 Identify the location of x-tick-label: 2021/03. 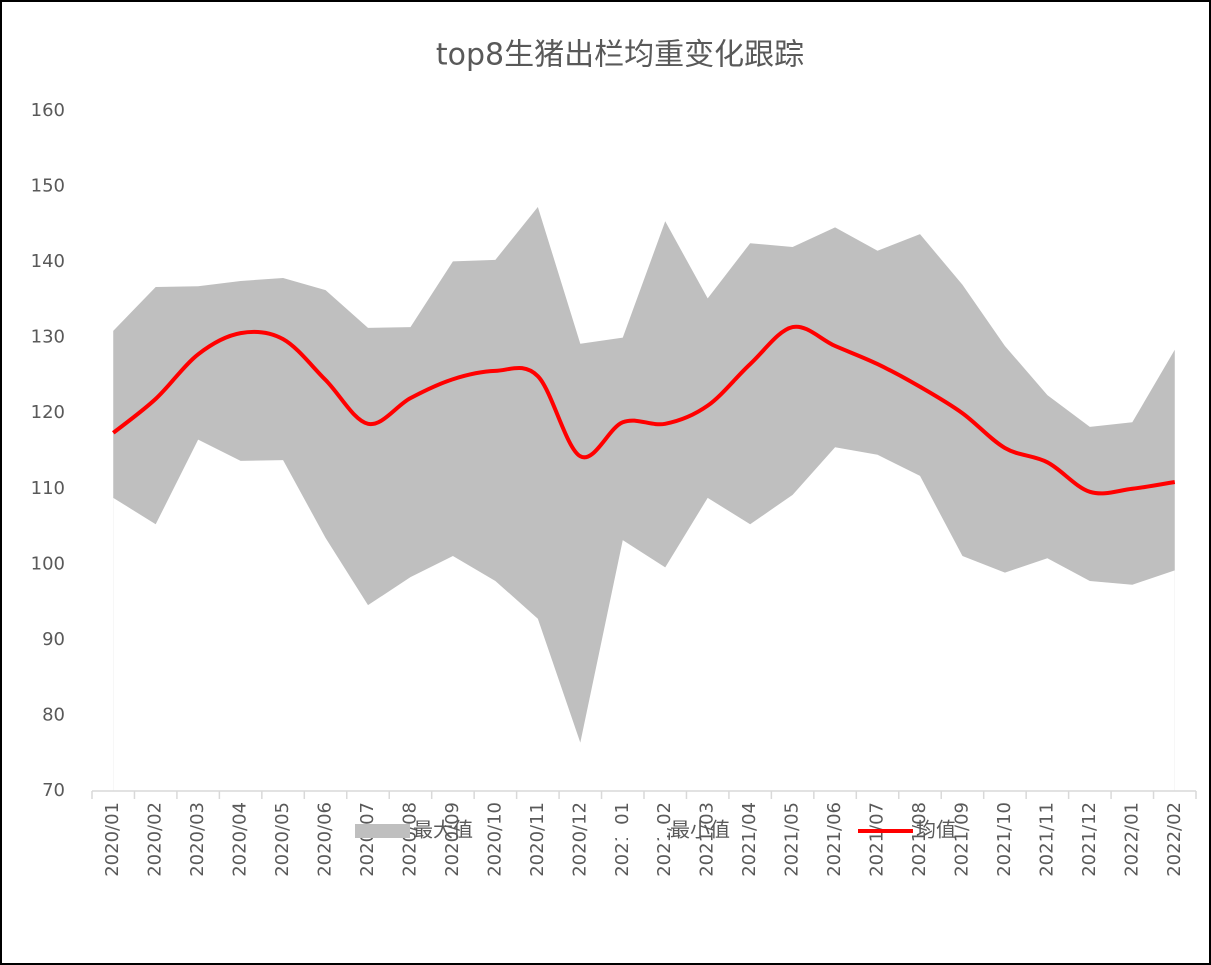
(707, 839).